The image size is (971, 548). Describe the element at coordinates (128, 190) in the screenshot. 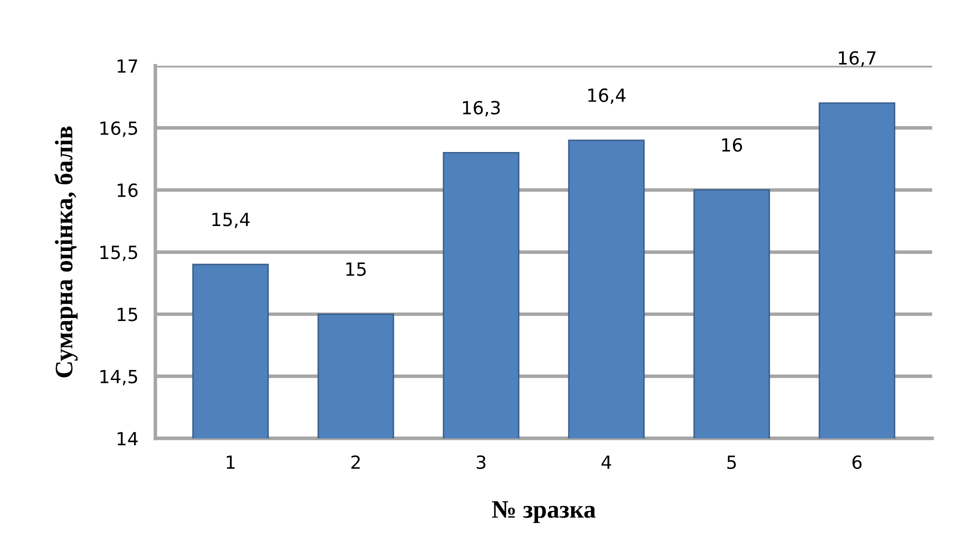

I see `y-tick-label: 16` at that location.